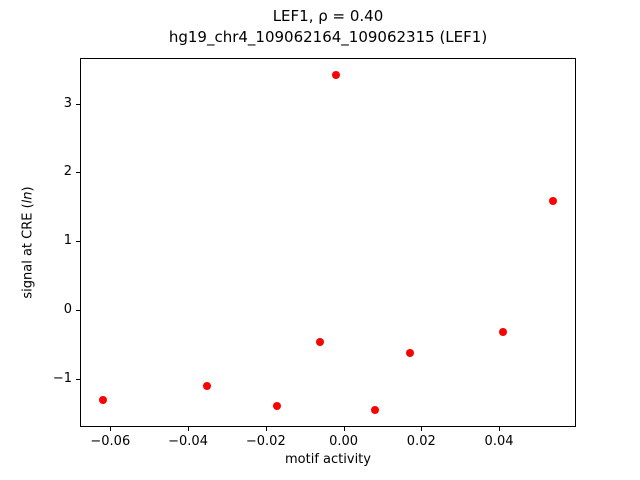 The image size is (640, 480). Describe the element at coordinates (67, 103) in the screenshot. I see `y-tick-label: 3` at that location.